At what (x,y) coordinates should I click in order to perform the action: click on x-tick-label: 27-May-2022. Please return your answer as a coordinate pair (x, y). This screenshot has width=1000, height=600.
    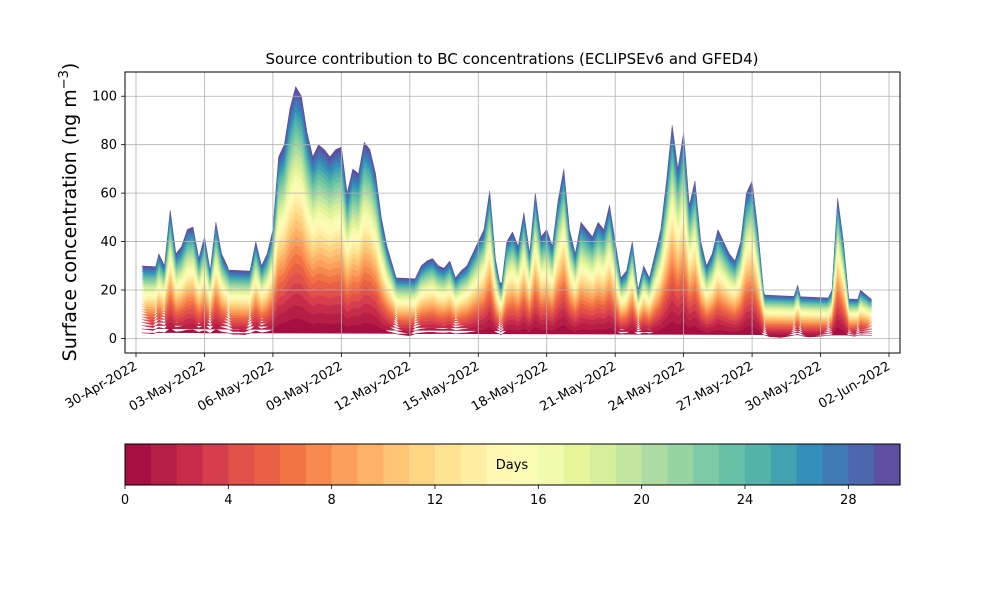
    Looking at the image, I should click on (715, 387).